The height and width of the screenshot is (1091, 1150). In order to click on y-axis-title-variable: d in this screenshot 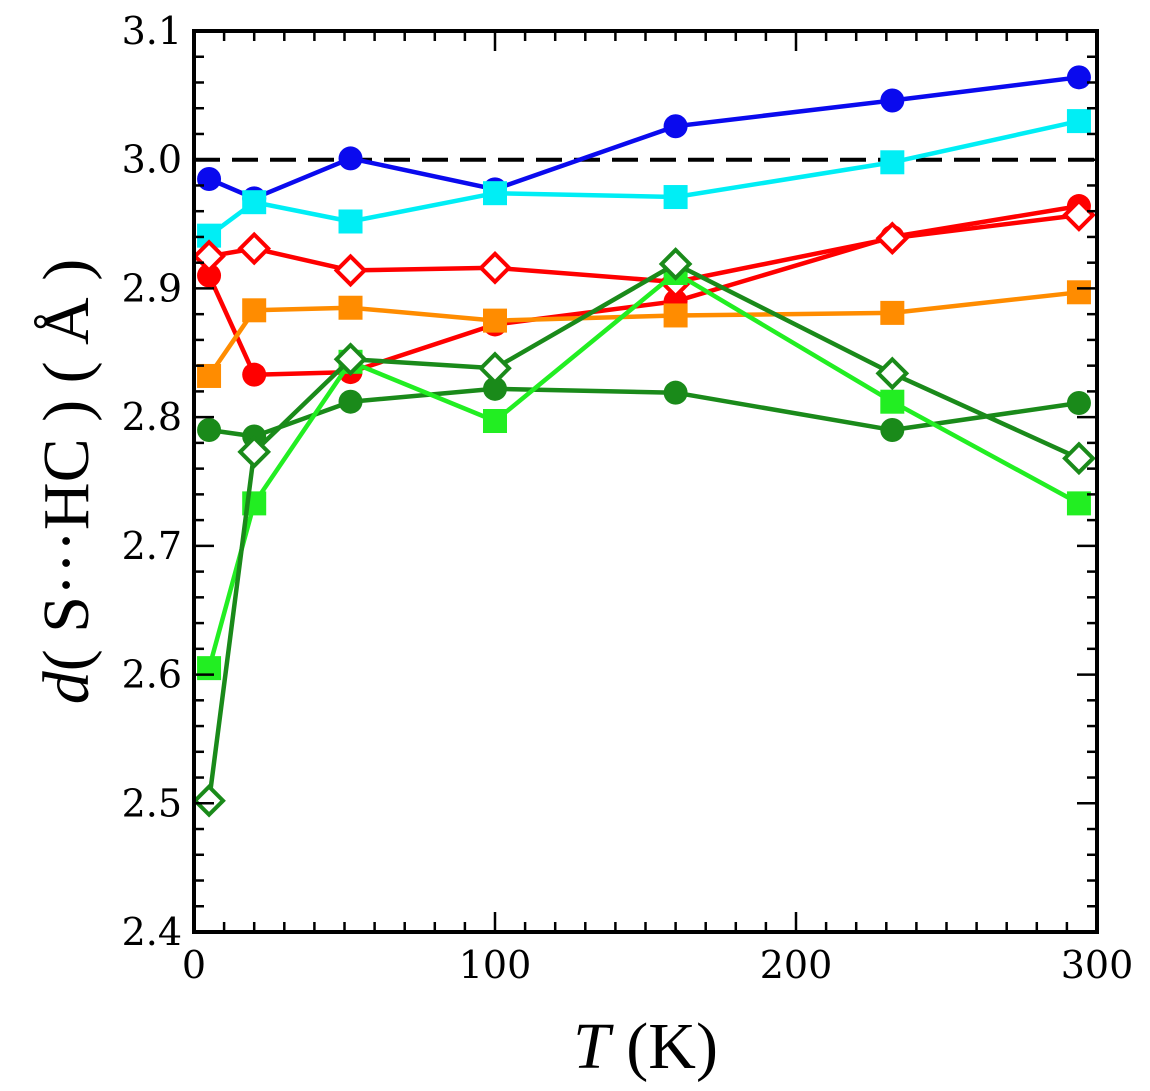, I will do `click(66, 687)`.